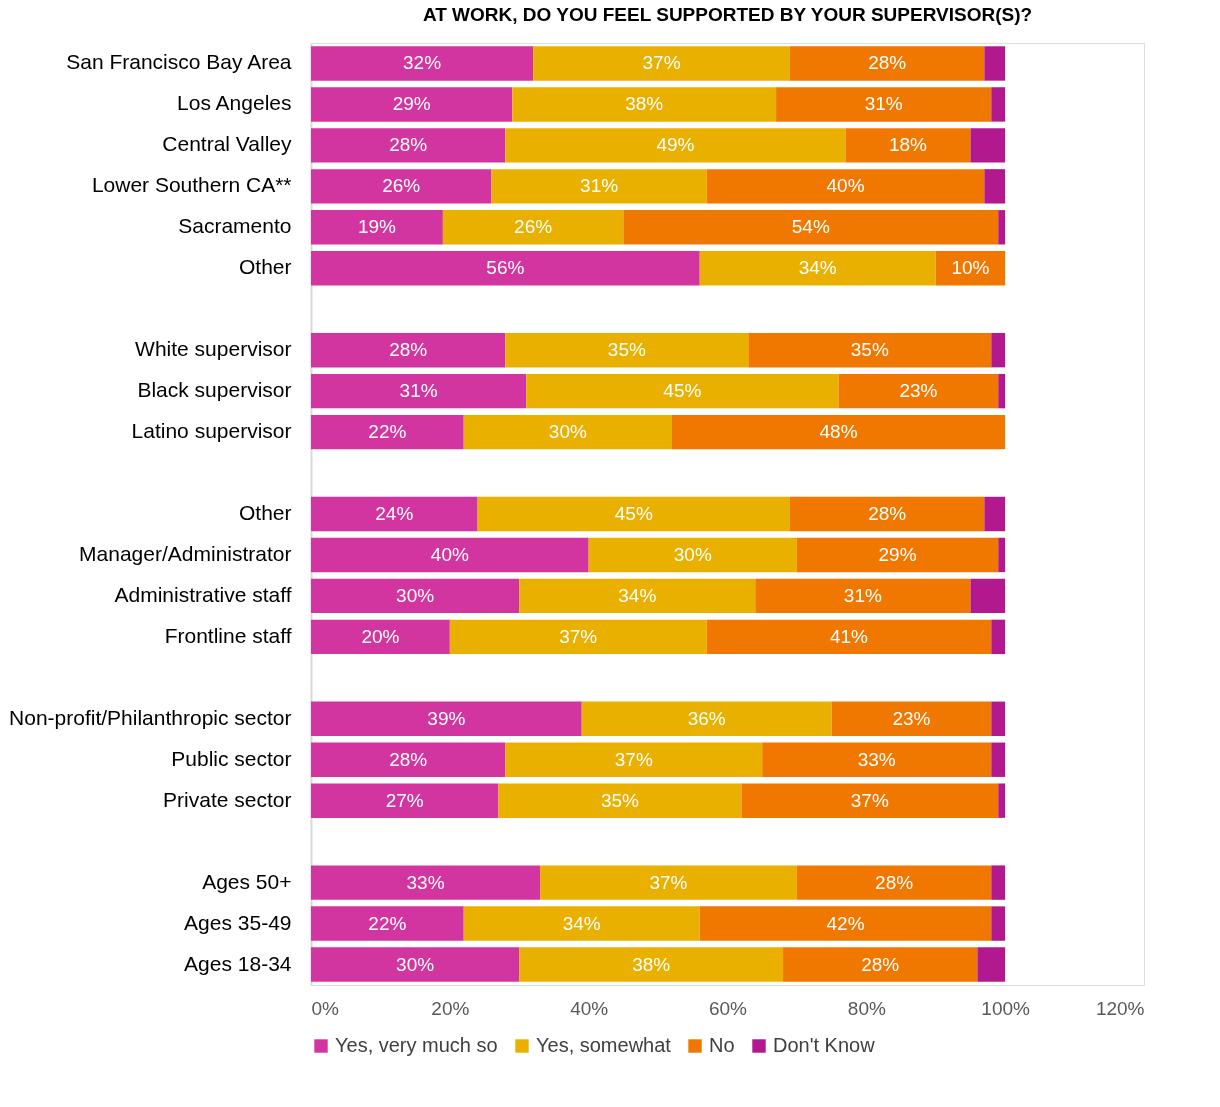 This screenshot has width=1220, height=1107. What do you see at coordinates (247, 881) in the screenshot?
I see `y-tick-label: Ages 50+` at bounding box center [247, 881].